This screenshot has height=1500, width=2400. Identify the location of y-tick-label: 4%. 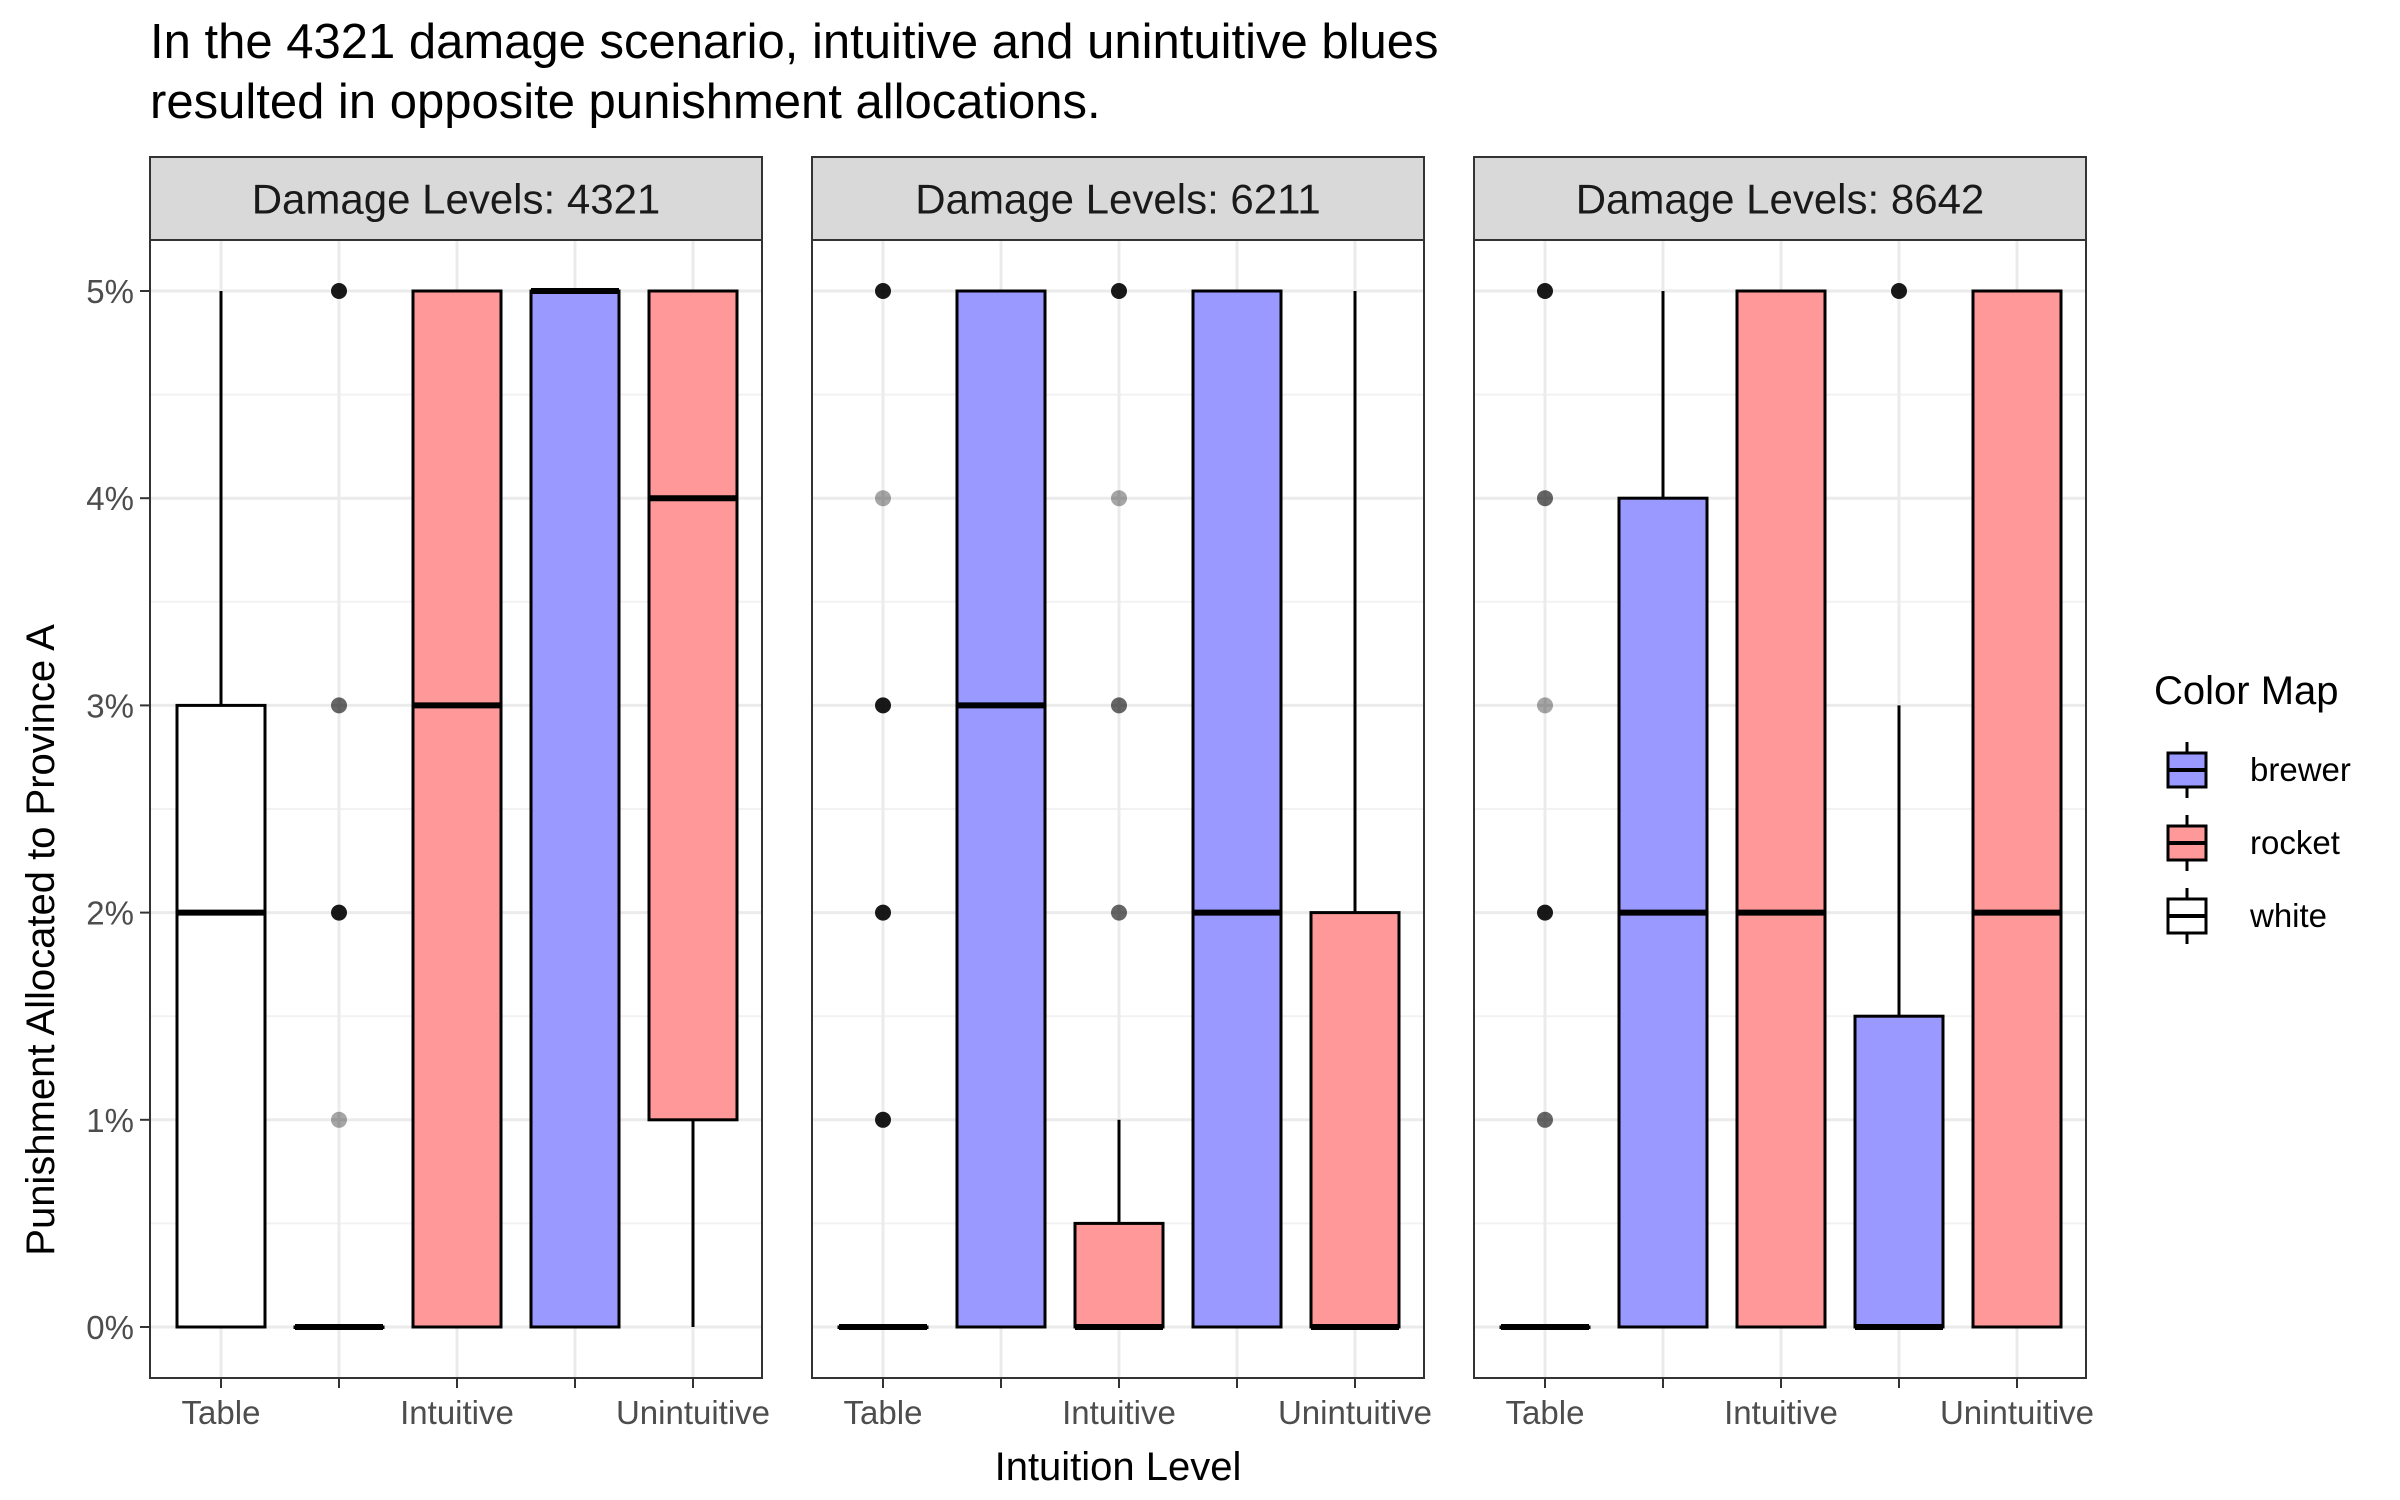
(110, 498).